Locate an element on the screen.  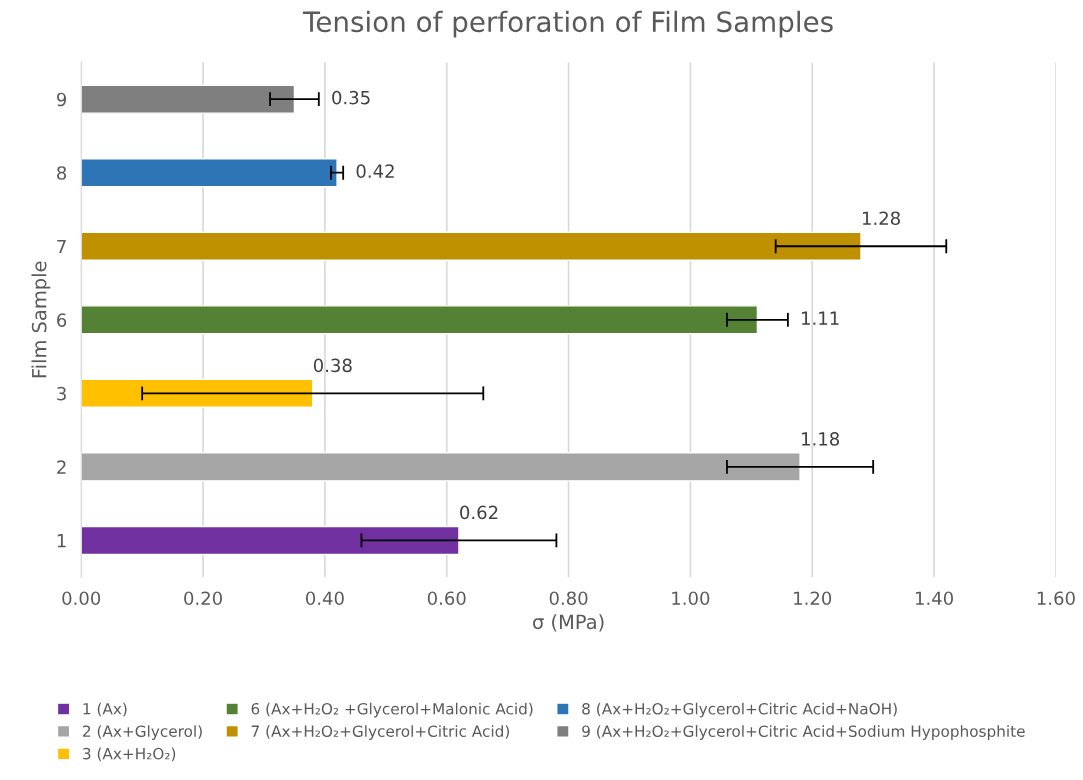
y-axis-title: Film Sample is located at coordinates (41, 319).